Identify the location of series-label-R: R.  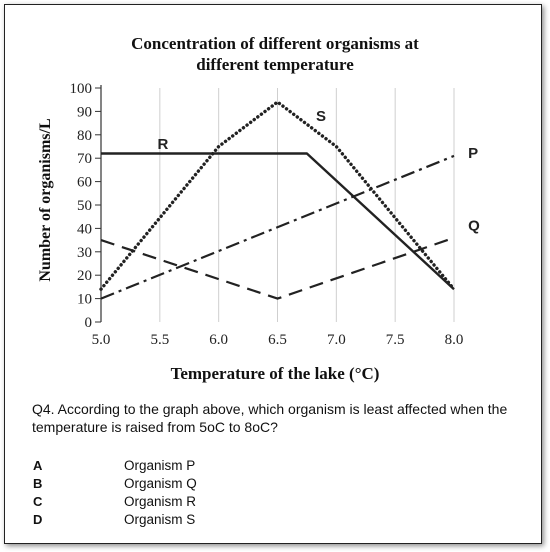
(162, 144).